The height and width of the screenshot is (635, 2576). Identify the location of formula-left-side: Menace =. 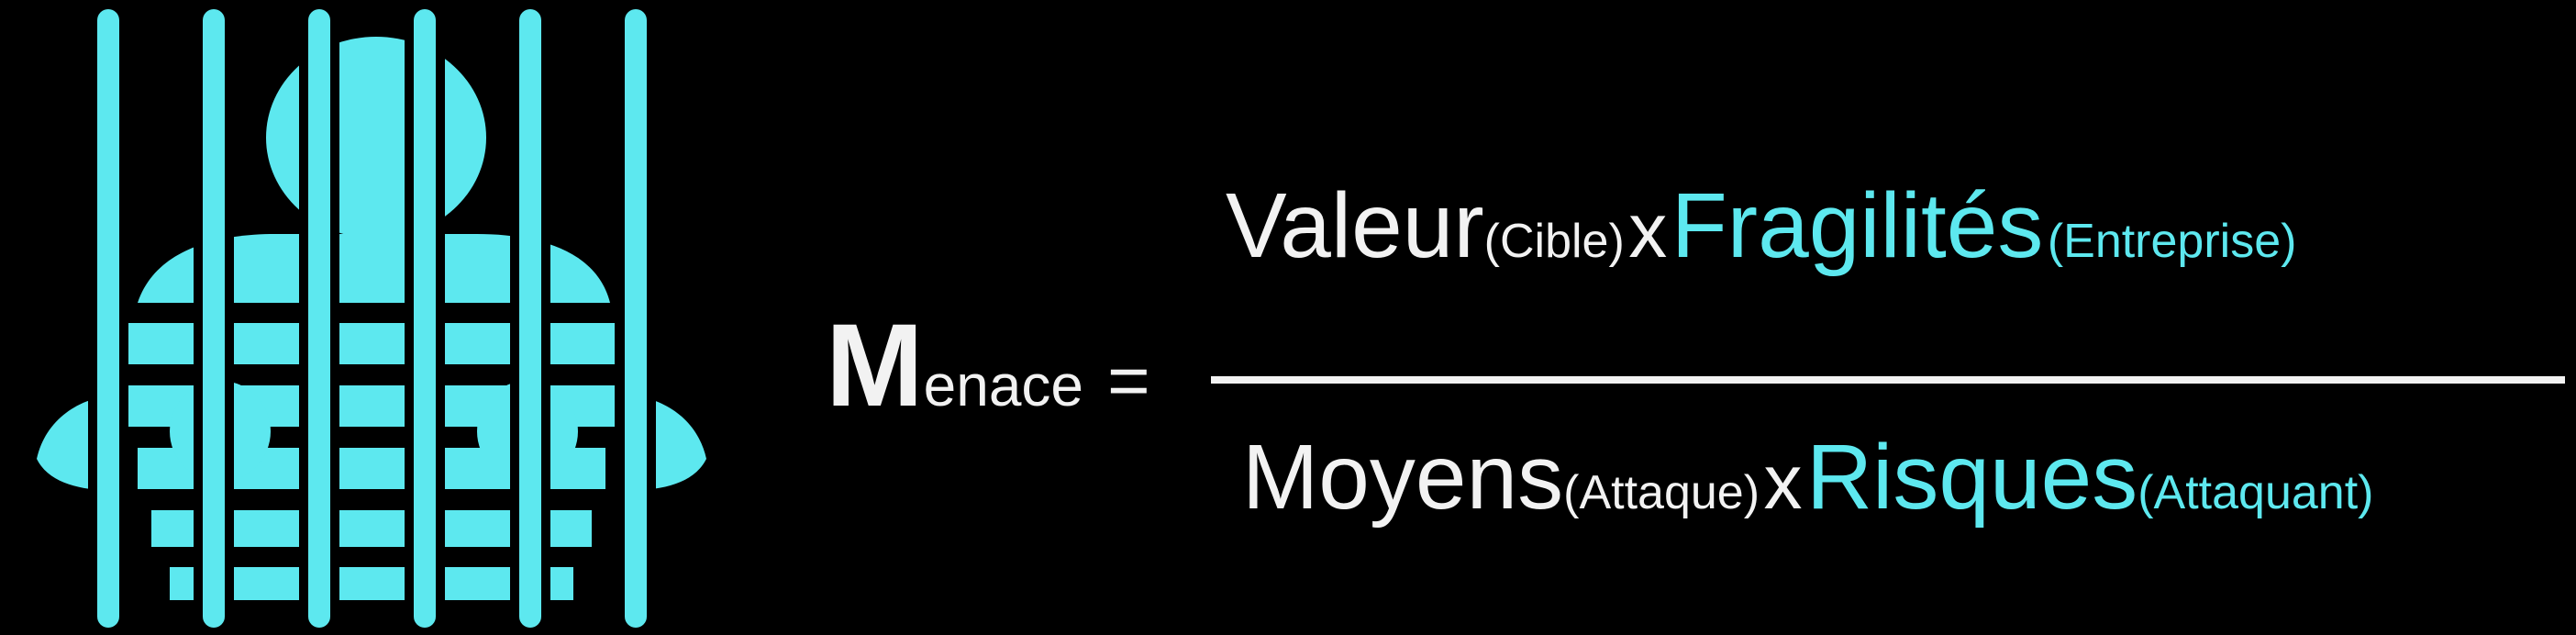
(988, 366).